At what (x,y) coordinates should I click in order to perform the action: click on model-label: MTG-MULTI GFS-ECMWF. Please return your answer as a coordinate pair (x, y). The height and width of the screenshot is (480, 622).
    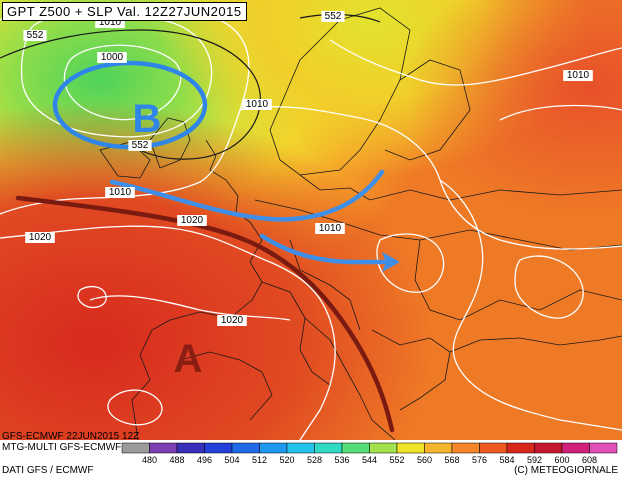
    Looking at the image, I should click on (62, 447).